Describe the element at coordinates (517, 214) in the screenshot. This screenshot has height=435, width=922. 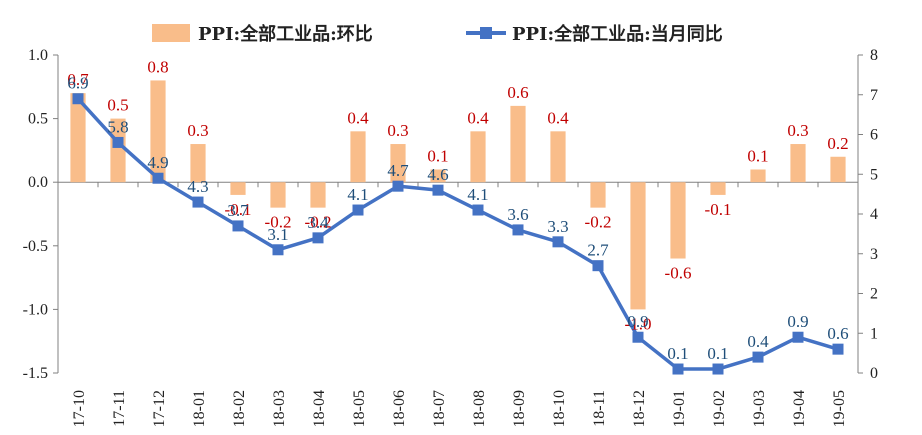
I see `line-value-label: 3.6` at that location.